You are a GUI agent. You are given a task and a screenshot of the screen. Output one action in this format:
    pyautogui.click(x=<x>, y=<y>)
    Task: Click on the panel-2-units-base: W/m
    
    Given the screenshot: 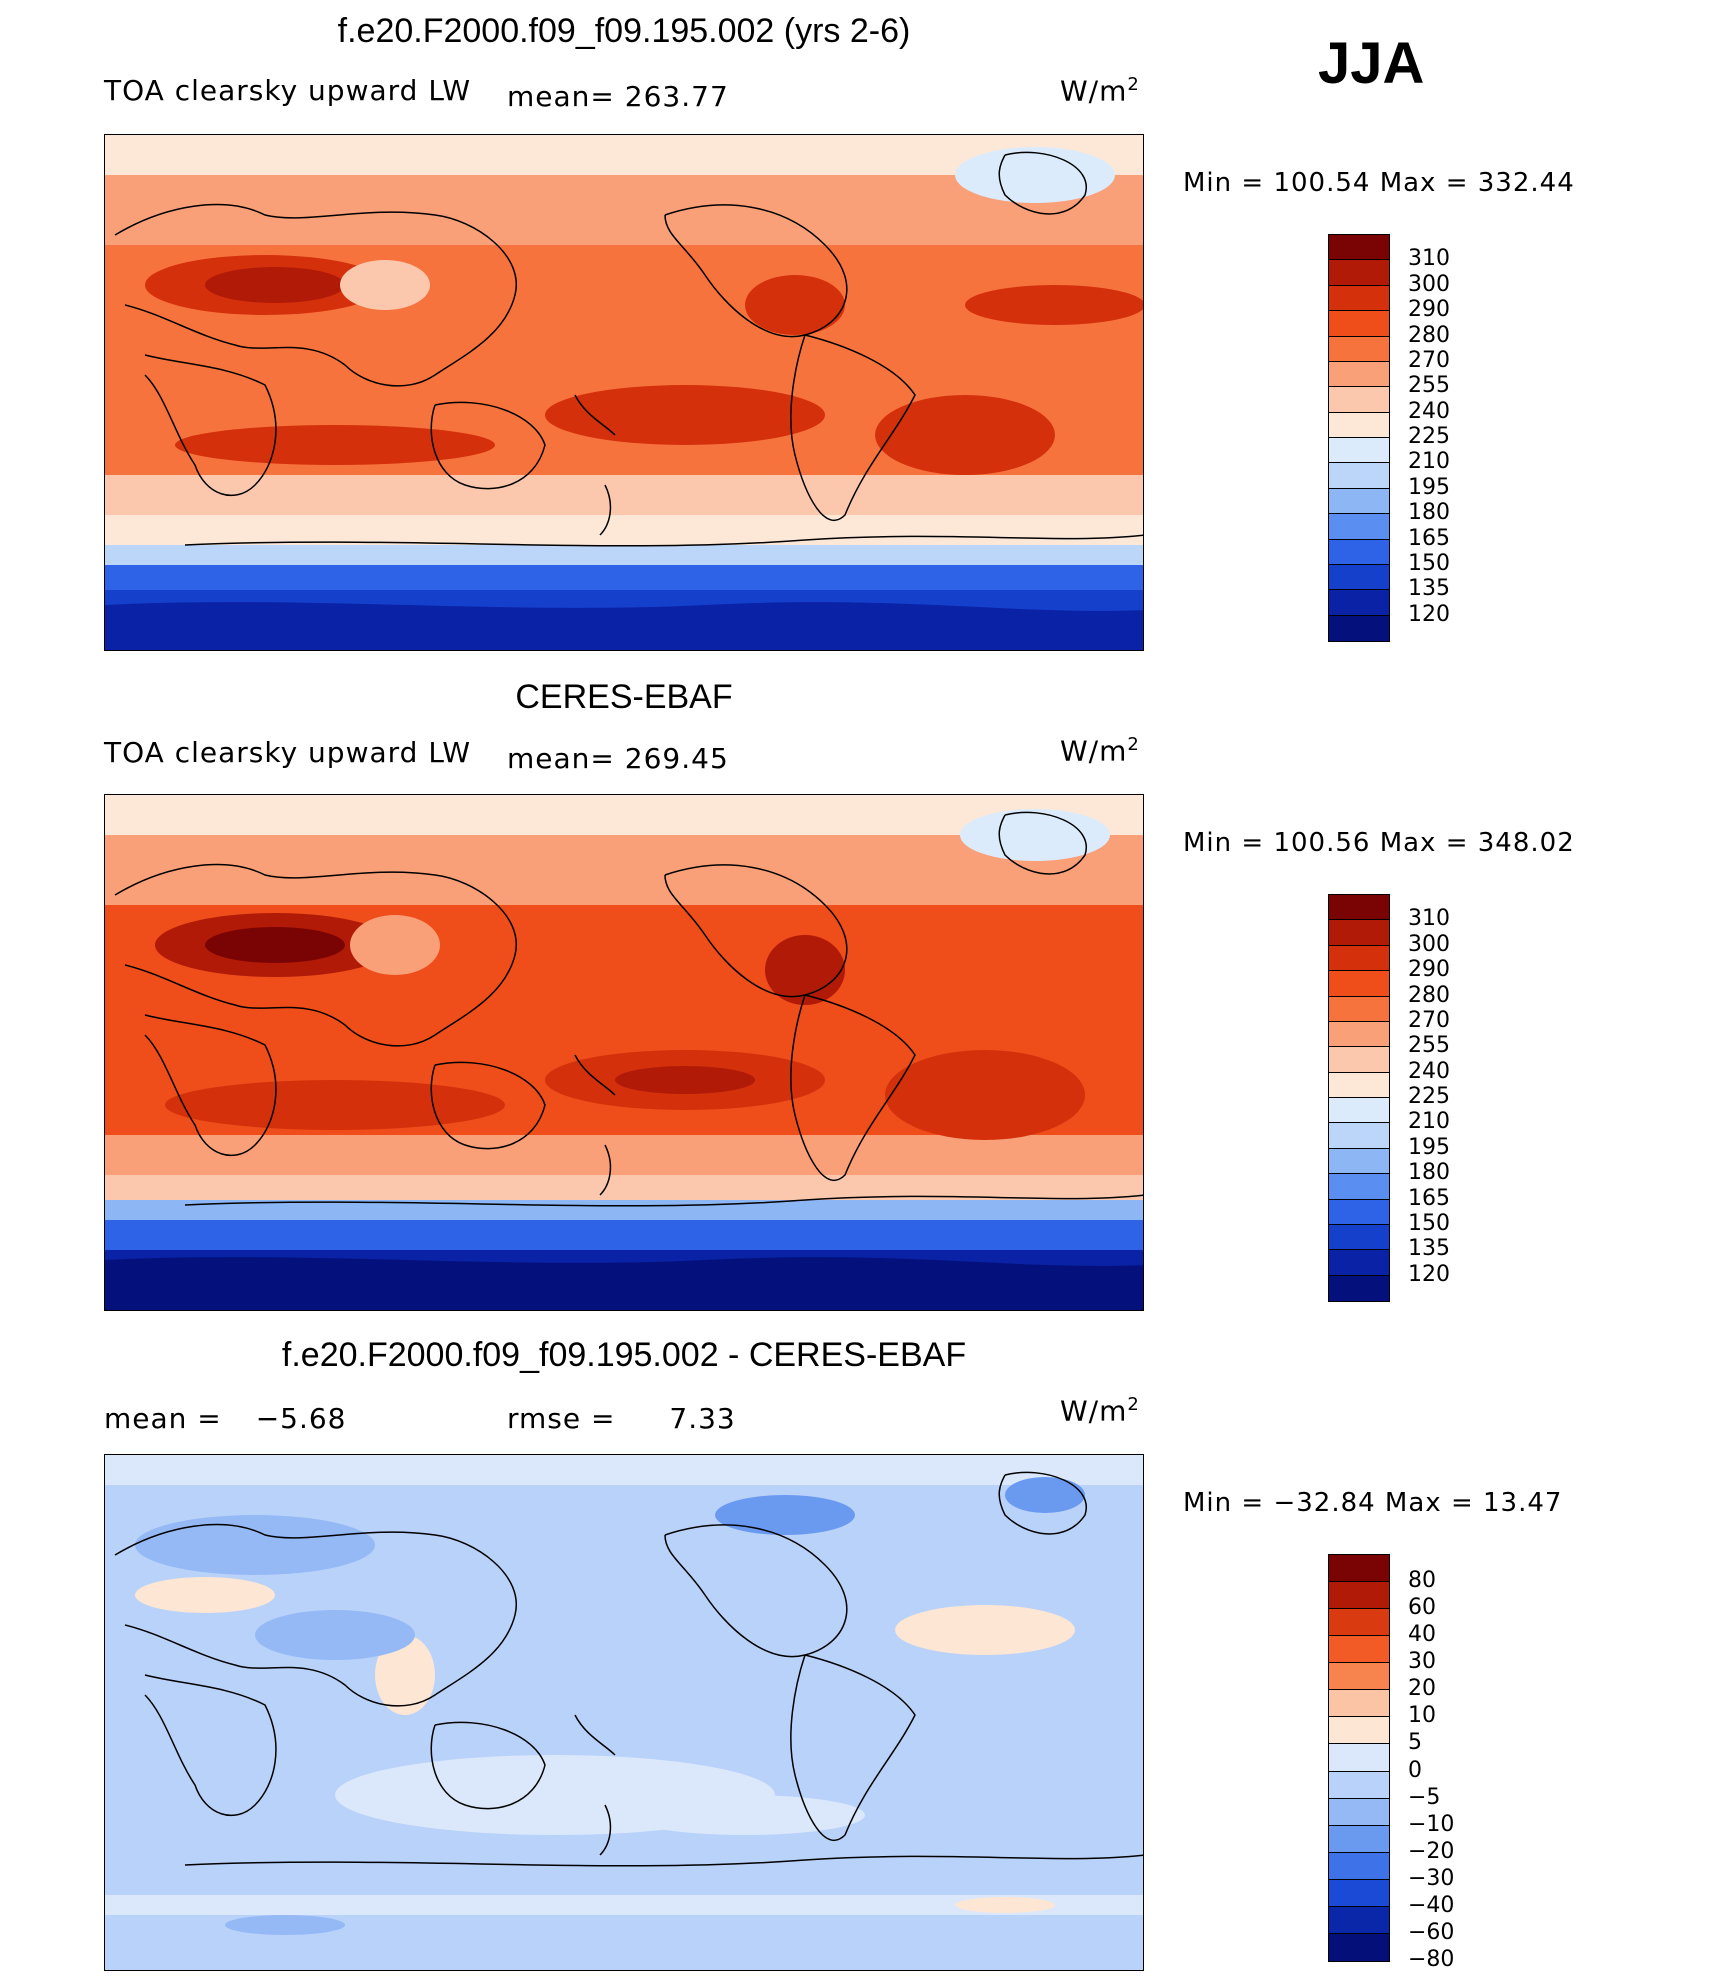 What is the action you would take?
    pyautogui.click(x=1094, y=751)
    